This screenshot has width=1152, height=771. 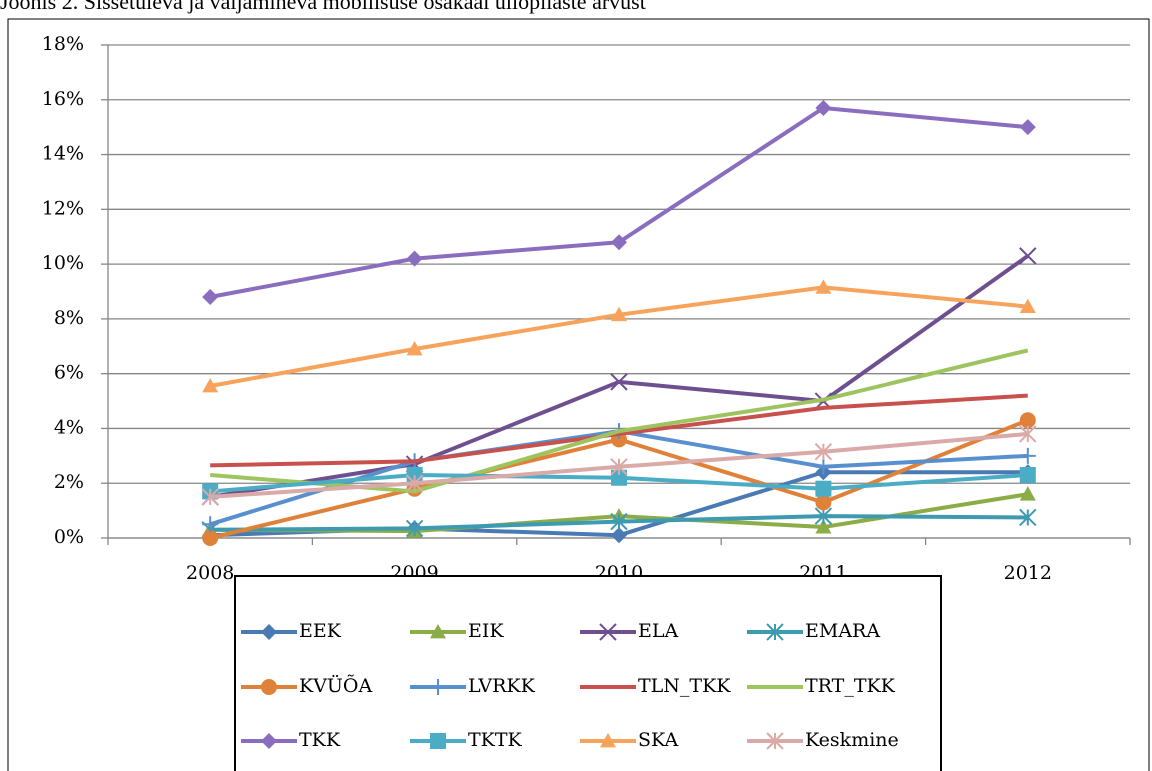 I want to click on y-tick-label: 2%, so click(x=69, y=482).